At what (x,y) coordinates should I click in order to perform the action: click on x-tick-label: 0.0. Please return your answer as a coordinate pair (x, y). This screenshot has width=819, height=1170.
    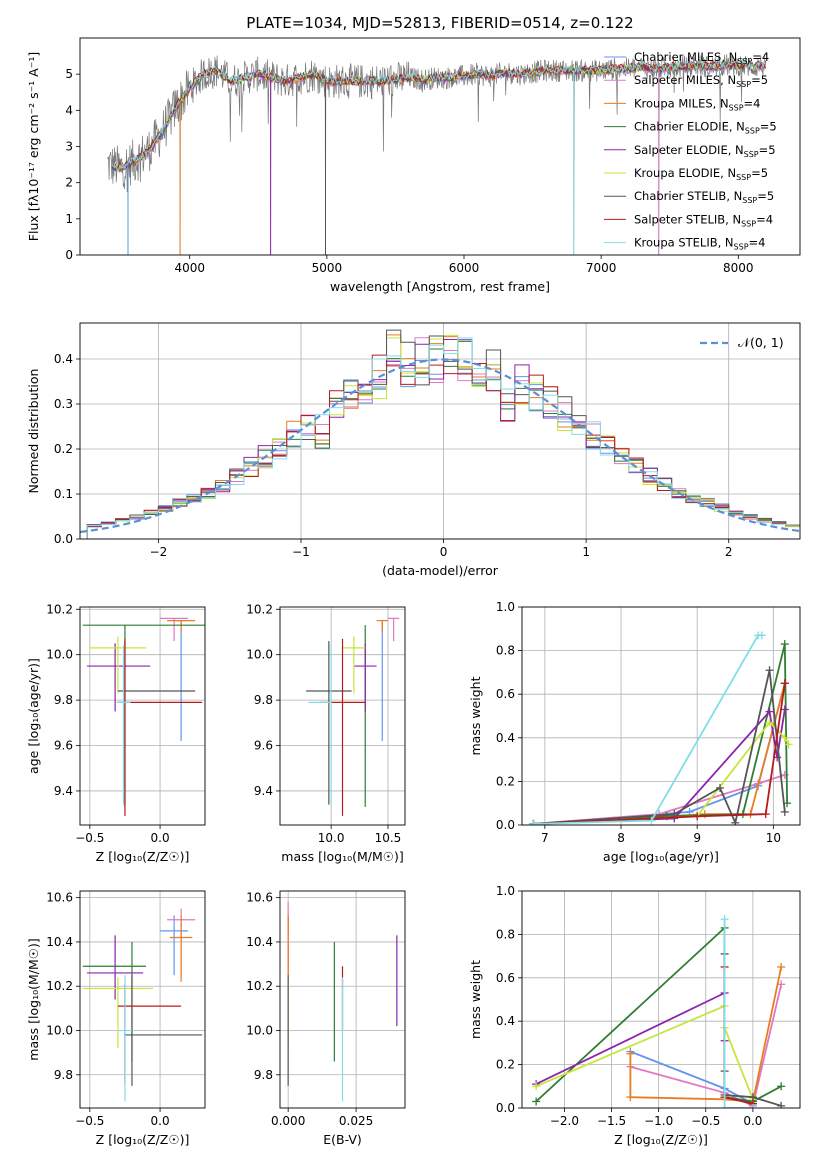
    Looking at the image, I should click on (160, 838).